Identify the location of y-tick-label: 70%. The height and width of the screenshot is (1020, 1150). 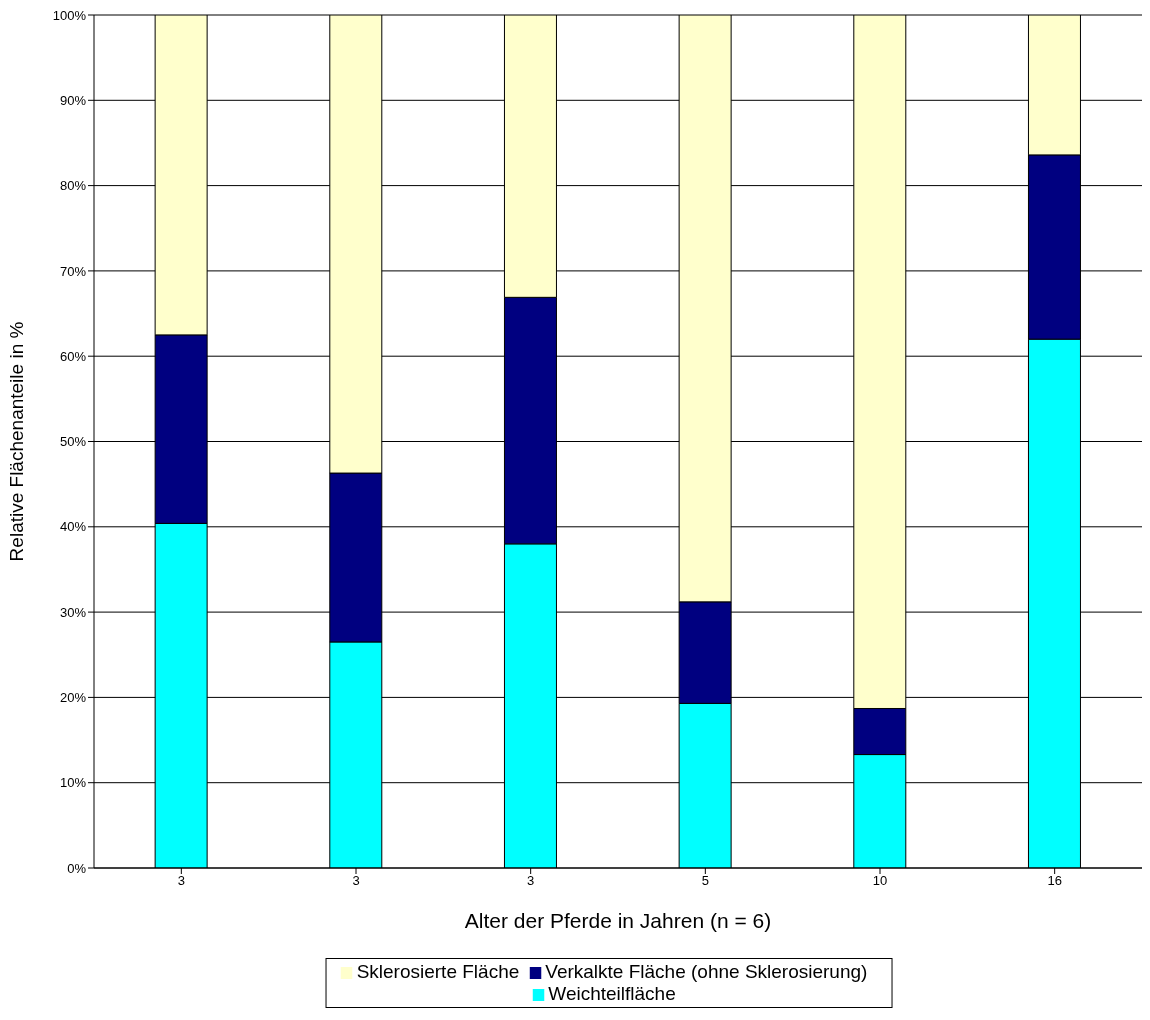
(73, 271).